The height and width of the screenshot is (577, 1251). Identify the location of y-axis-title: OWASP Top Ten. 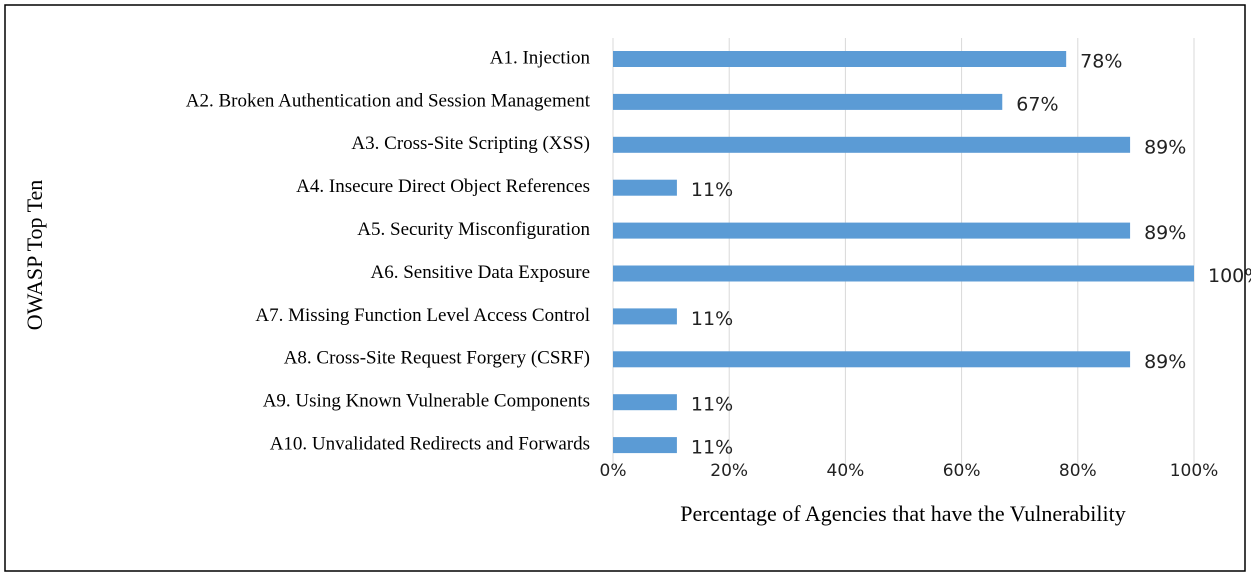
(34, 255).